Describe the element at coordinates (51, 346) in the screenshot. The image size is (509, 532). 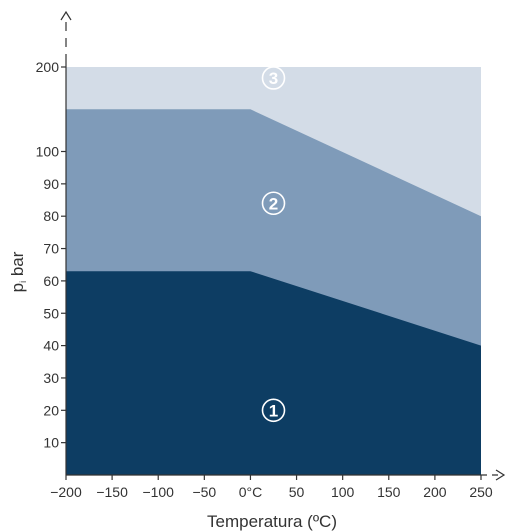
I see `y-tick-label: 40` at that location.